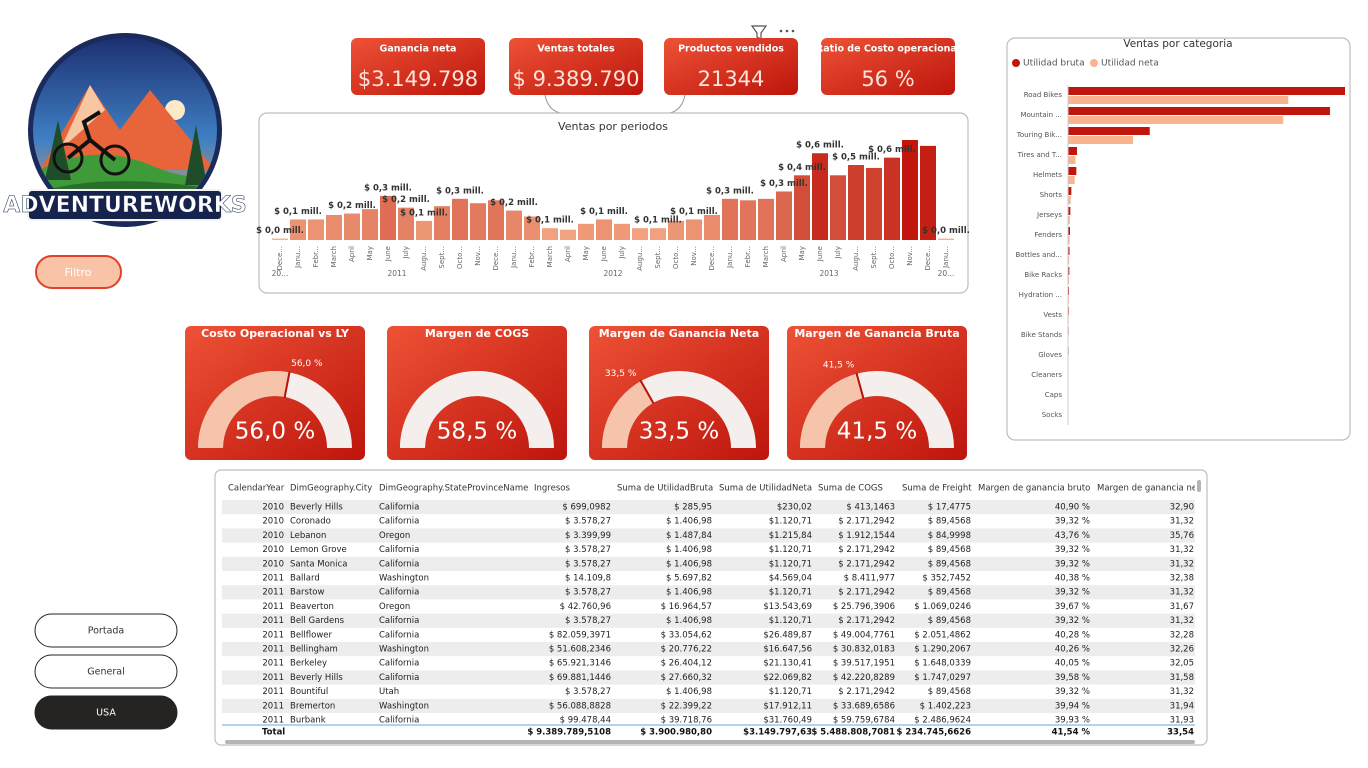 The width and height of the screenshot is (1368, 768). Describe the element at coordinates (1182, 508) in the screenshot. I see `table-cell: 32,90` at that location.